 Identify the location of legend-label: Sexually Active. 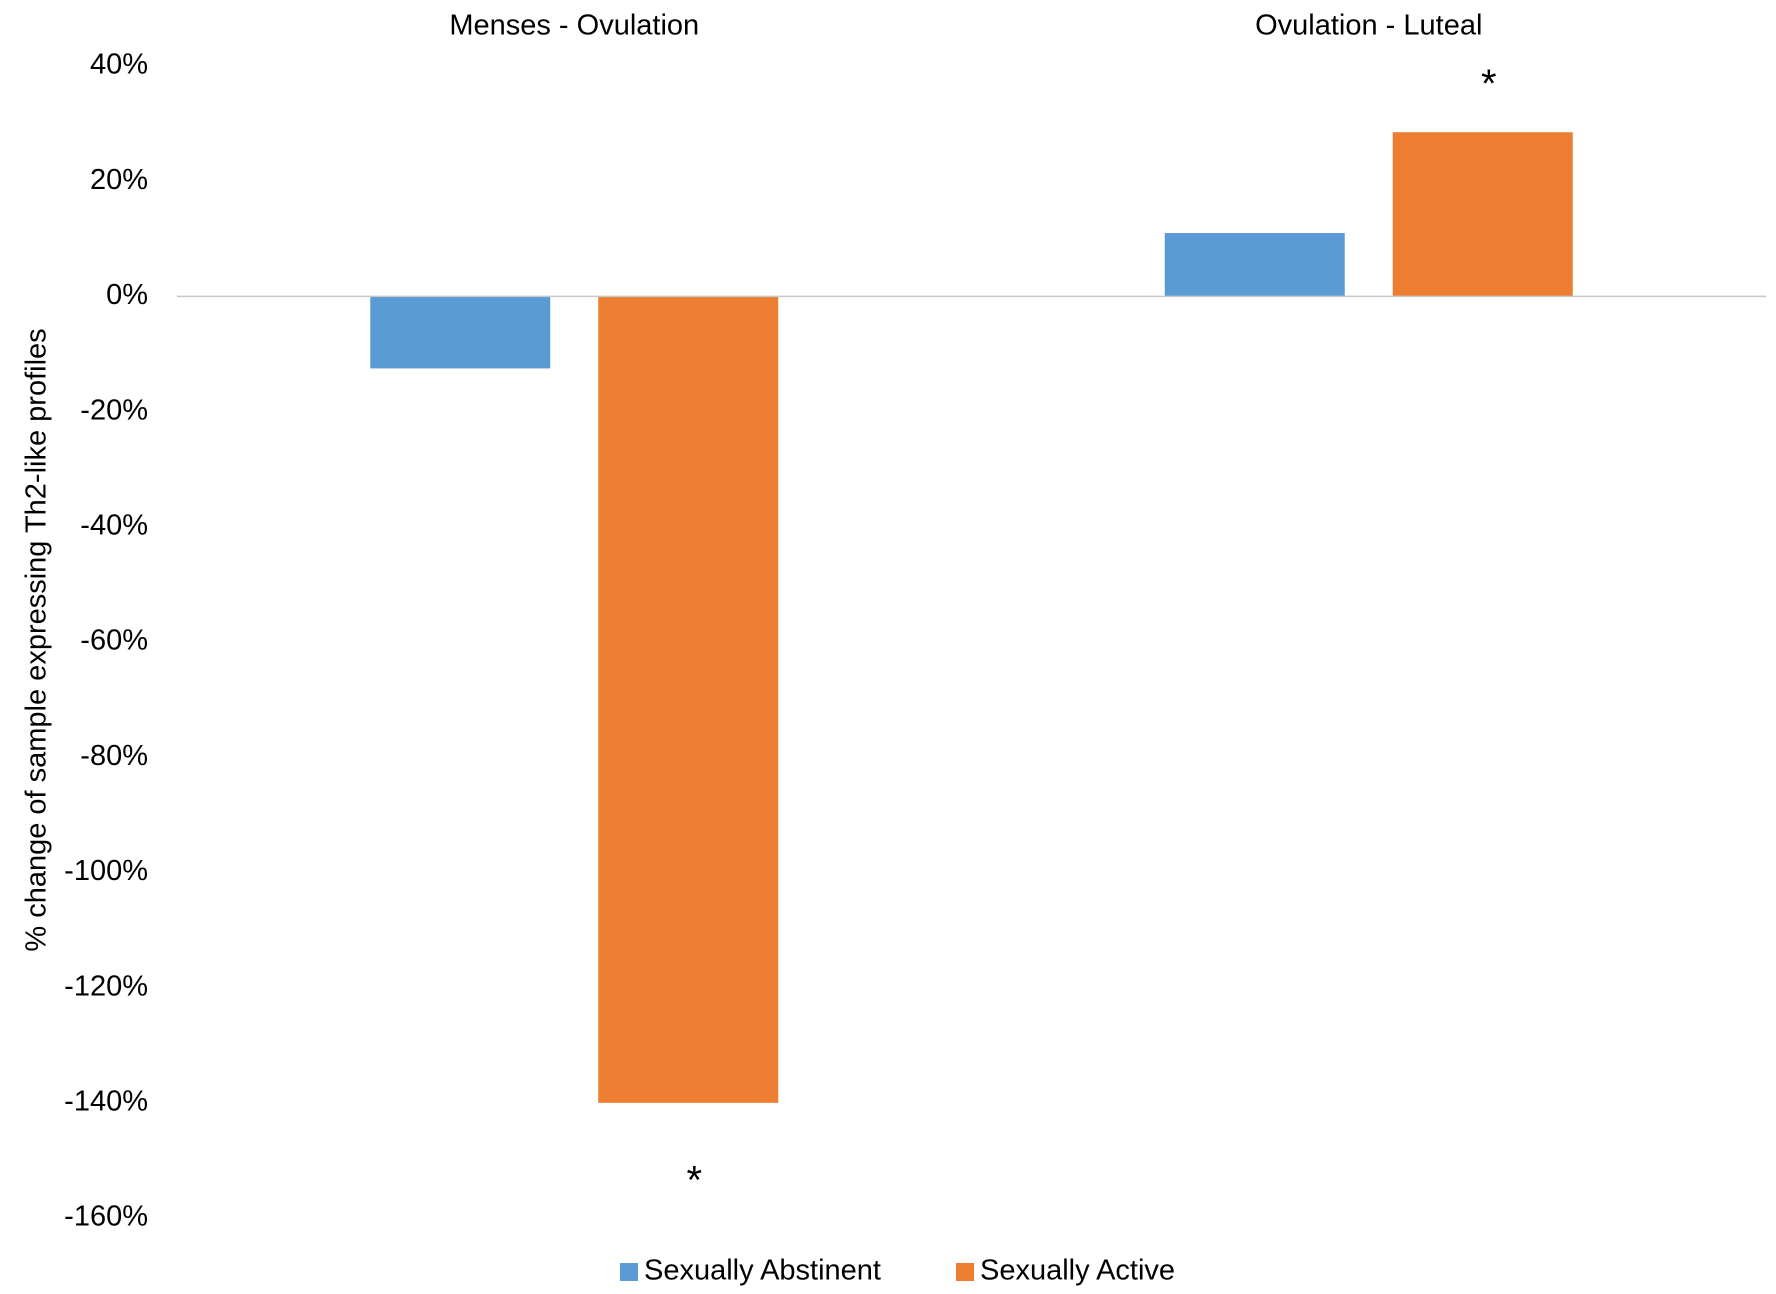
(1077, 1271).